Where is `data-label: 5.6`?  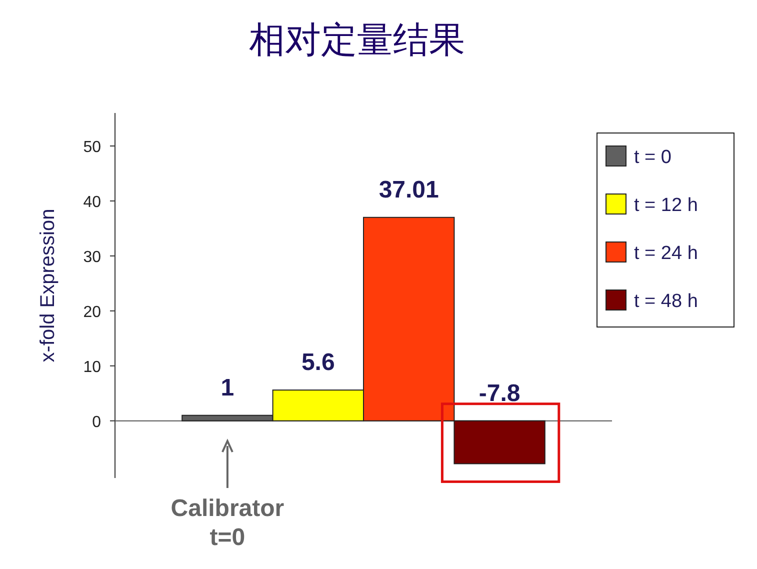
data-label: 5.6 is located at coordinates (318, 362).